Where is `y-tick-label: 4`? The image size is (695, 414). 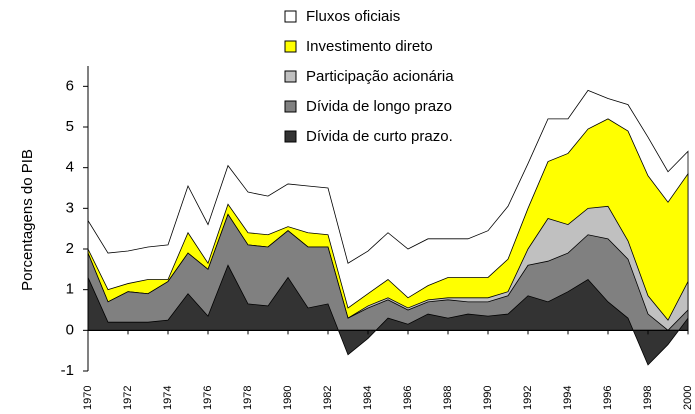 y-tick-label: 4 is located at coordinates (70, 167).